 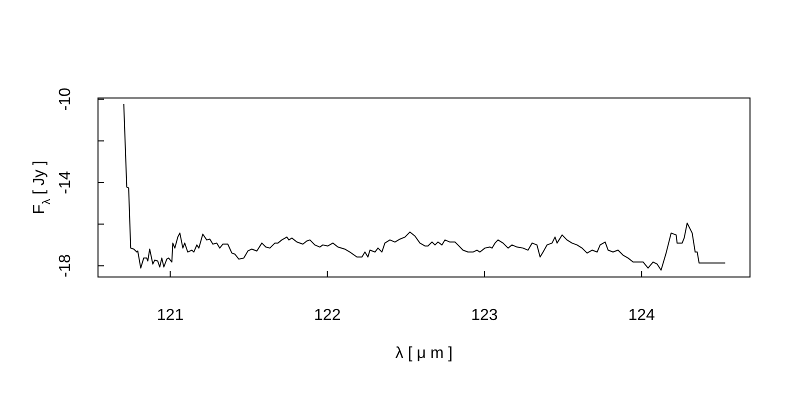 I want to click on x-tick-label: 121, so click(x=170, y=315).